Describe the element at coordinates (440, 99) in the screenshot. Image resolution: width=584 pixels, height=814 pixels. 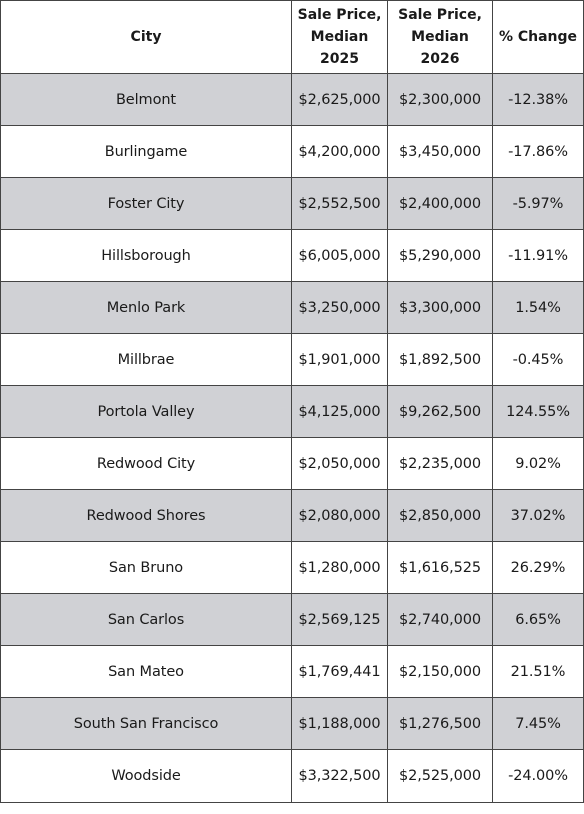
I see `price-2026-cell: $2,300,000` at that location.